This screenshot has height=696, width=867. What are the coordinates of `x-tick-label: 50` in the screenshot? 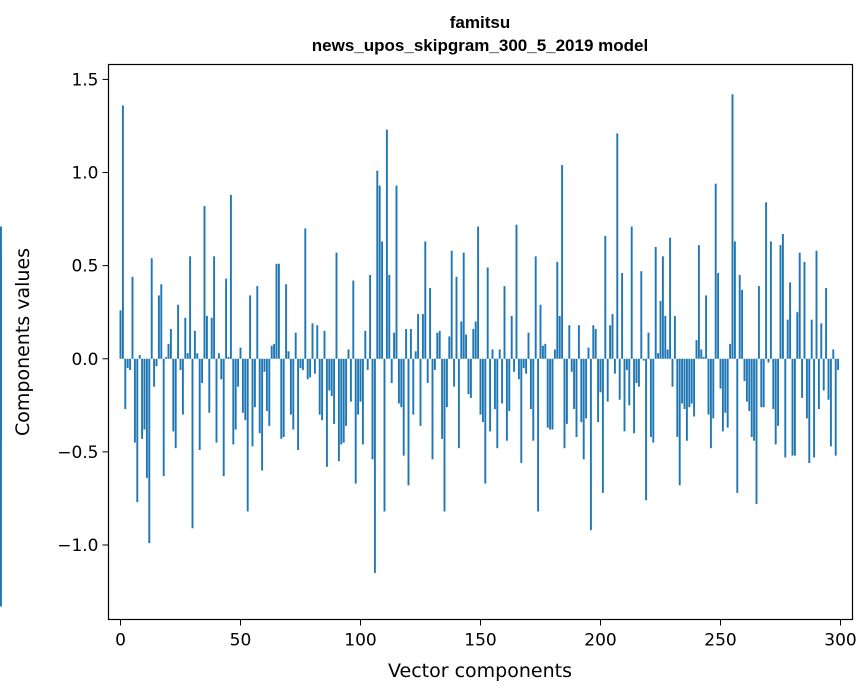 It's located at (241, 641).